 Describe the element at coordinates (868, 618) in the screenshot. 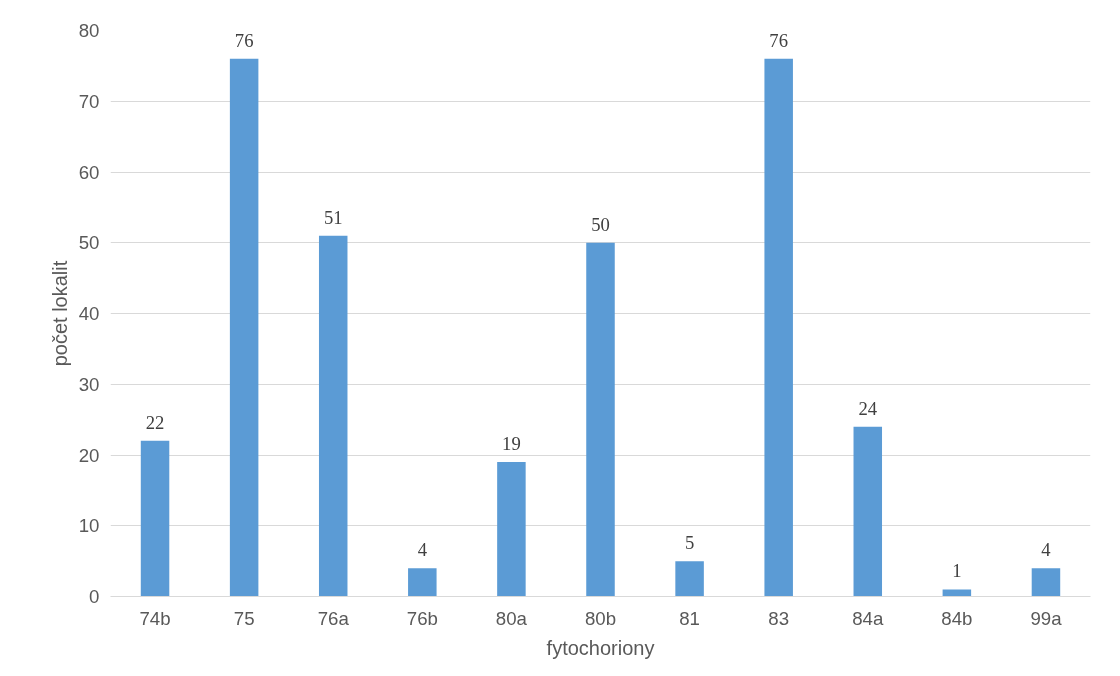

I see `x-tick-label: 84a` at that location.